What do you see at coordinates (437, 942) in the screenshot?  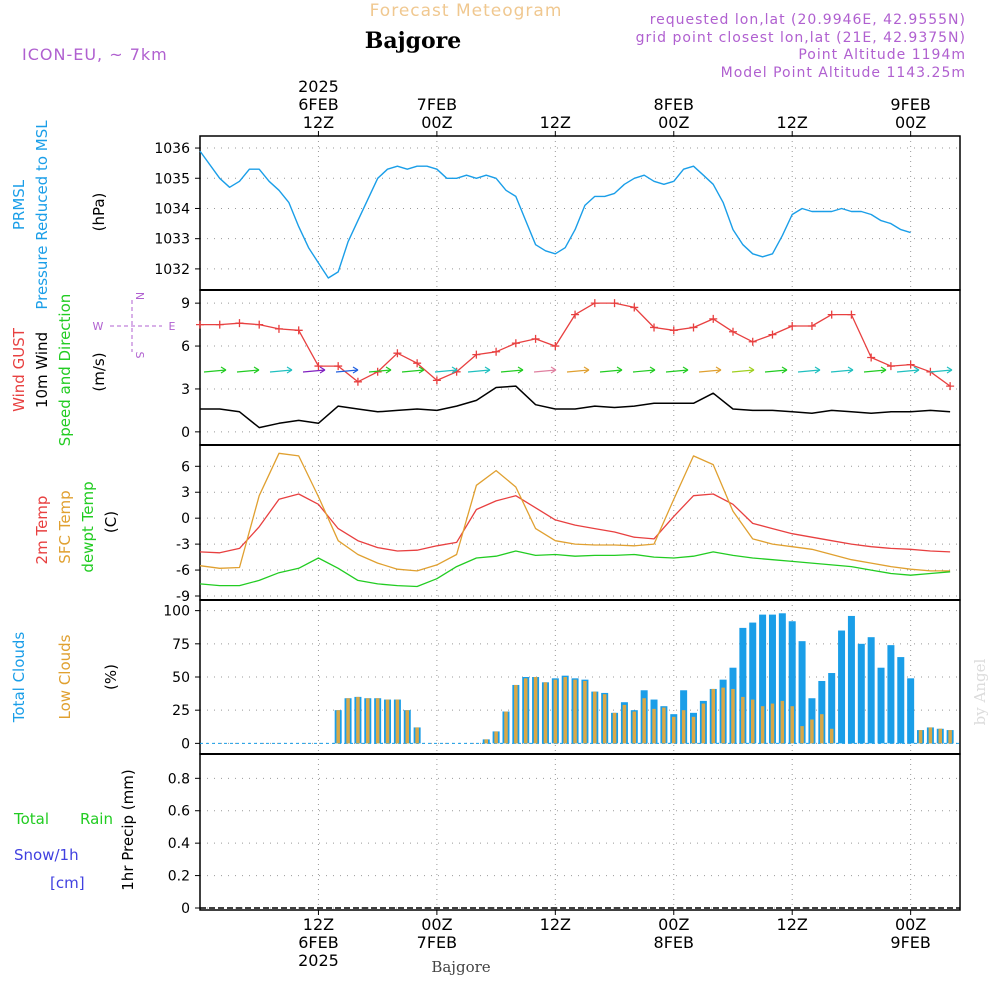 I see `bottom-axis-label: 7FEB` at bounding box center [437, 942].